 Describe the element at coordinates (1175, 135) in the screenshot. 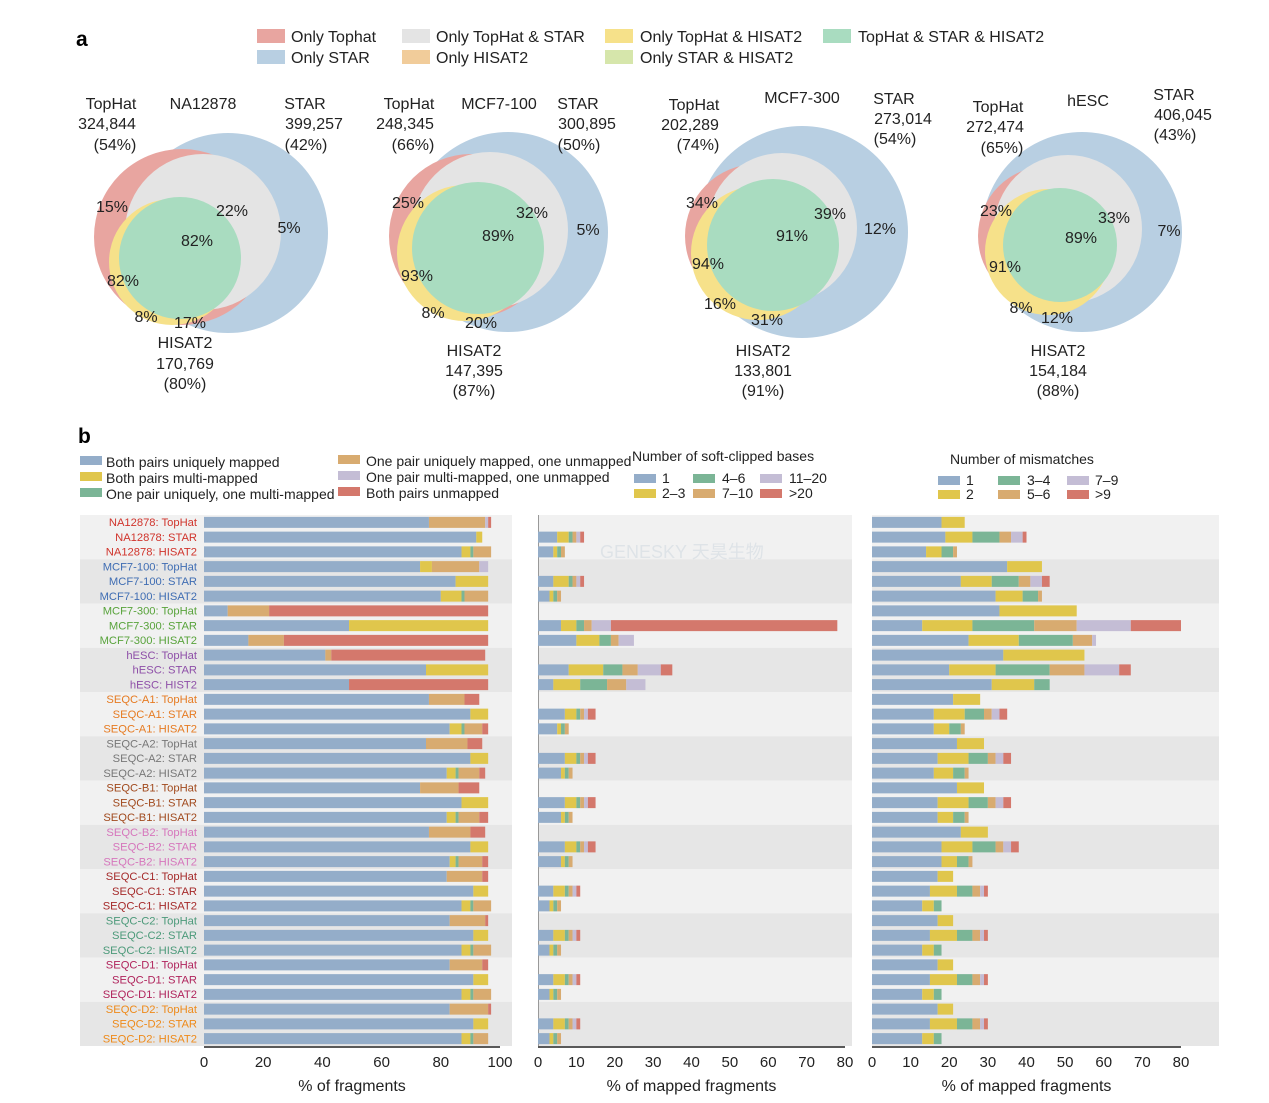

I see `venn-star-pct: (43%)` at that location.